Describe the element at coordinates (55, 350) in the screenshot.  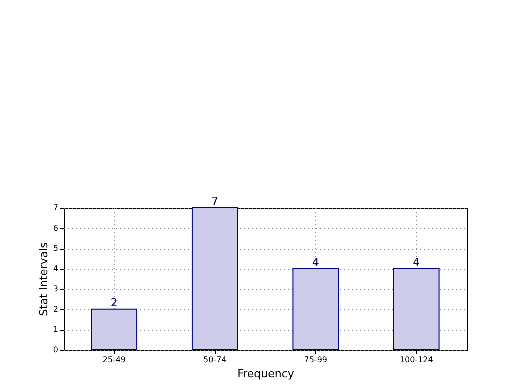
I see `y-tick-label: 0` at that location.